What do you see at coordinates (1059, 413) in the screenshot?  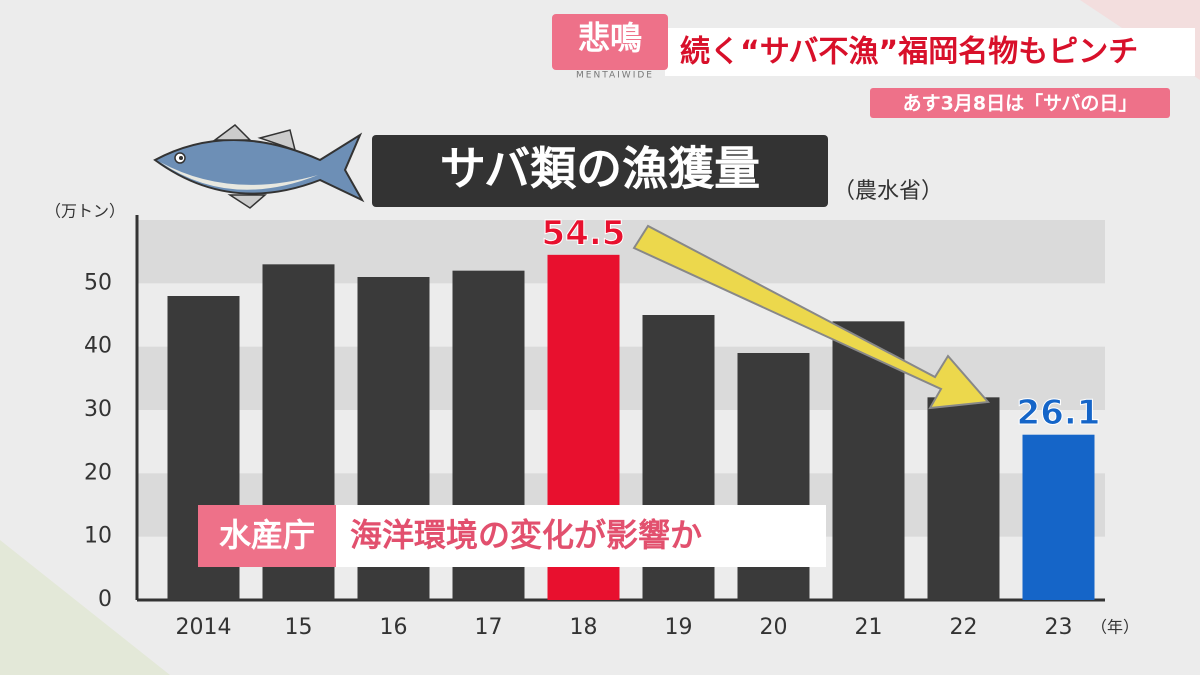 I see `value-label: 26.1` at bounding box center [1059, 413].